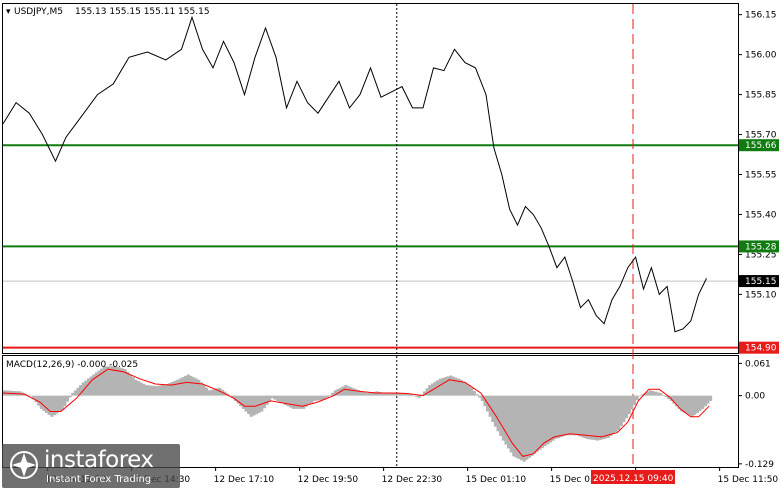 This screenshot has height=493, width=781. Describe the element at coordinates (633, 477) in the screenshot. I see `current-time-badge` at that location.